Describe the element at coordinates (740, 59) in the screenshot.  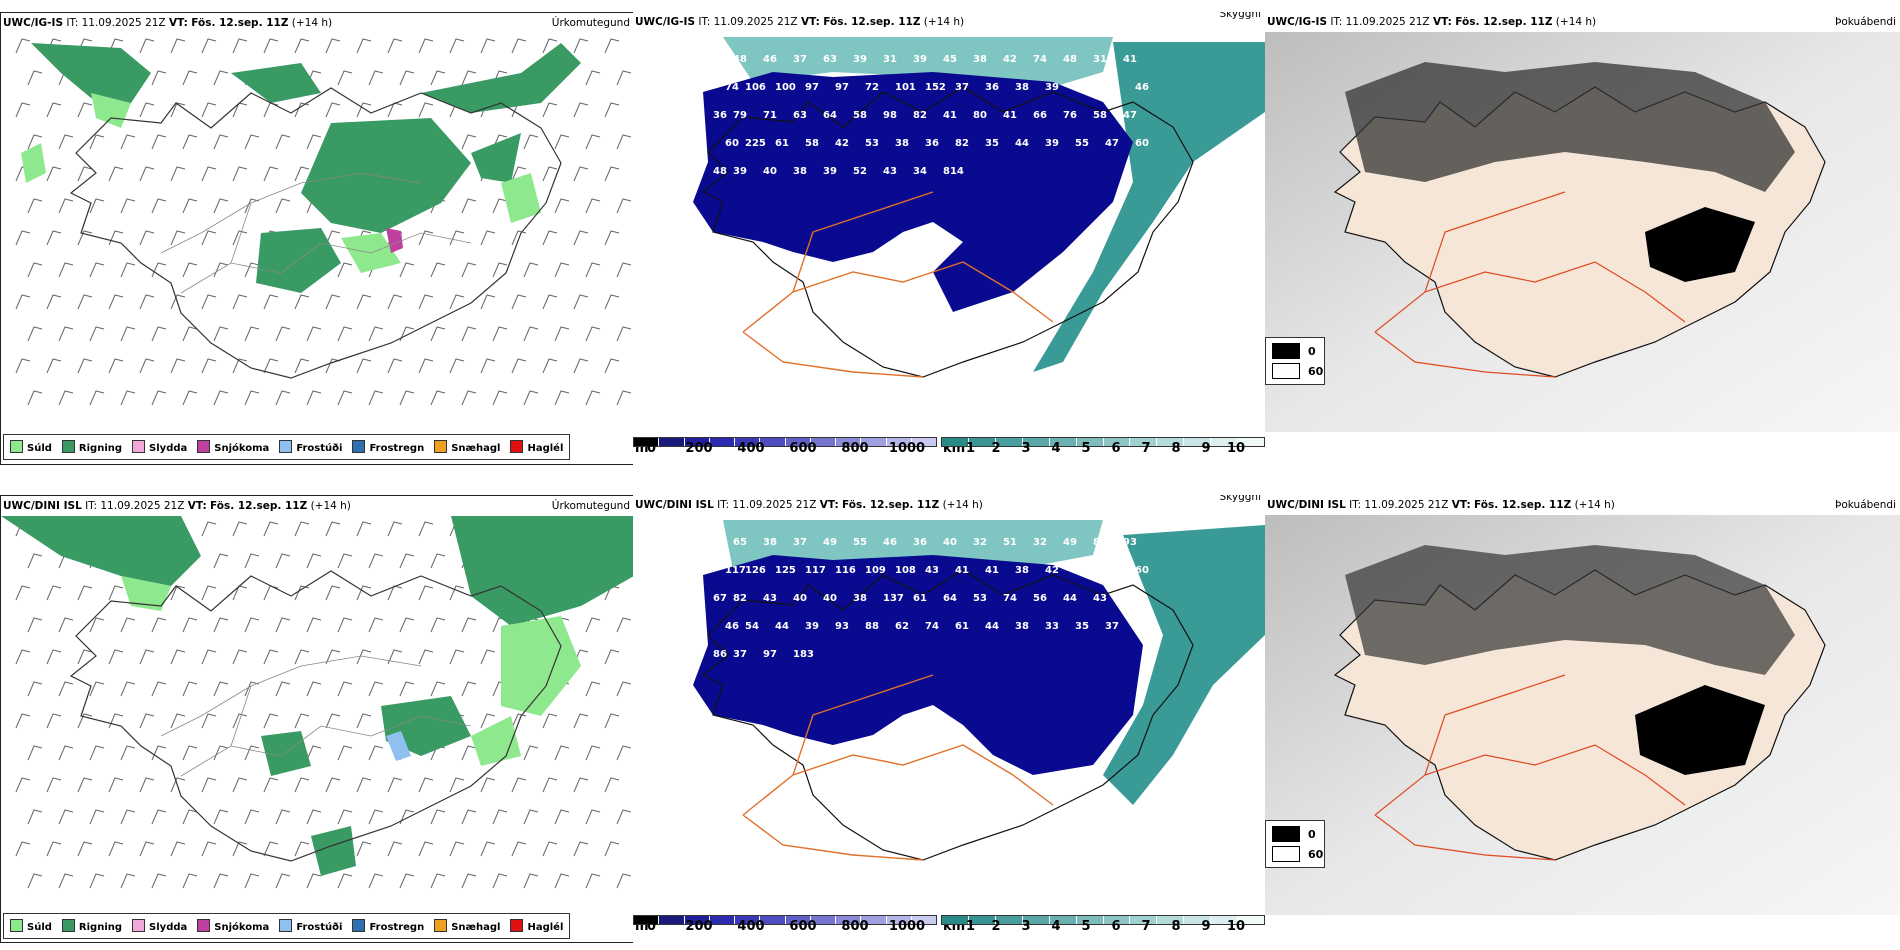
I see `cloud-base-value: 48` at that location.